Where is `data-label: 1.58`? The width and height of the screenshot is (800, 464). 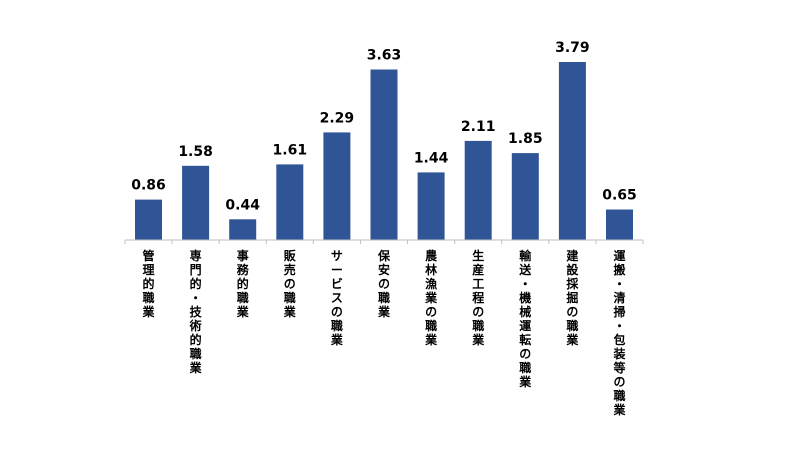 data-label: 1.58 is located at coordinates (195, 152).